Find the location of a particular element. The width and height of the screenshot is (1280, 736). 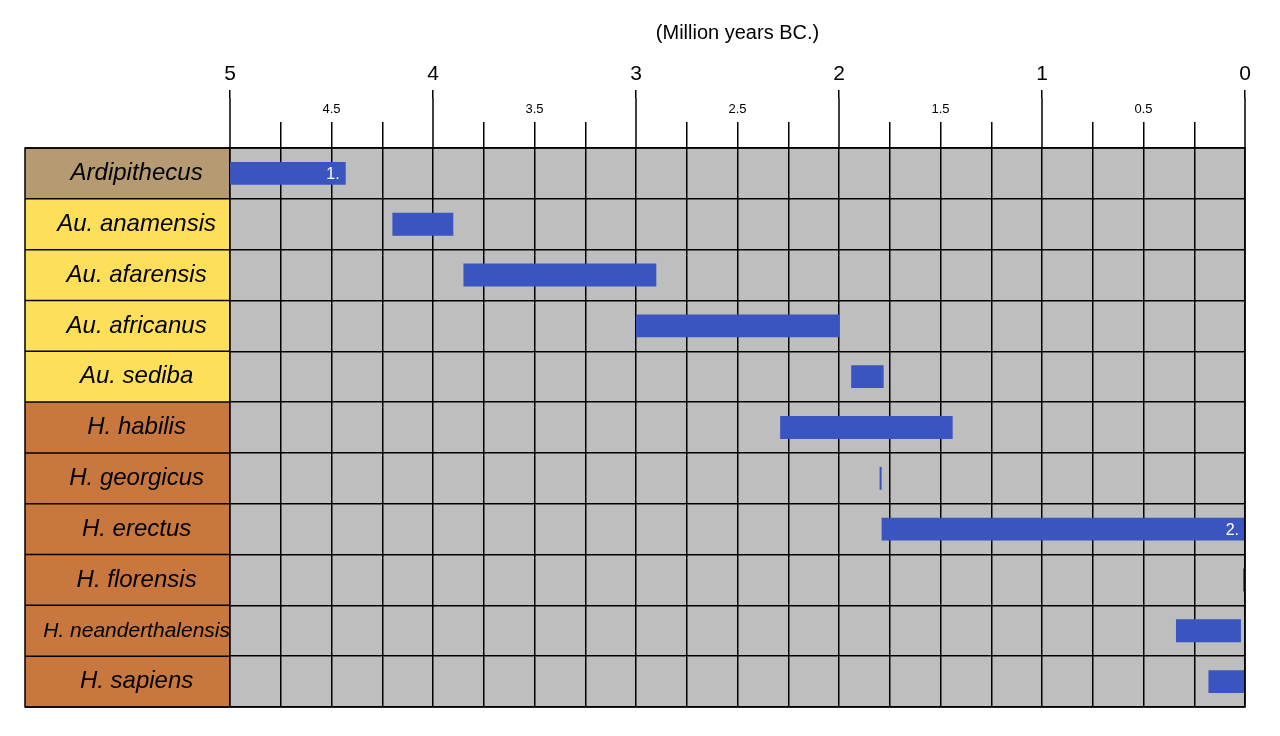

x-tick-label: 0 is located at coordinates (1245, 73).